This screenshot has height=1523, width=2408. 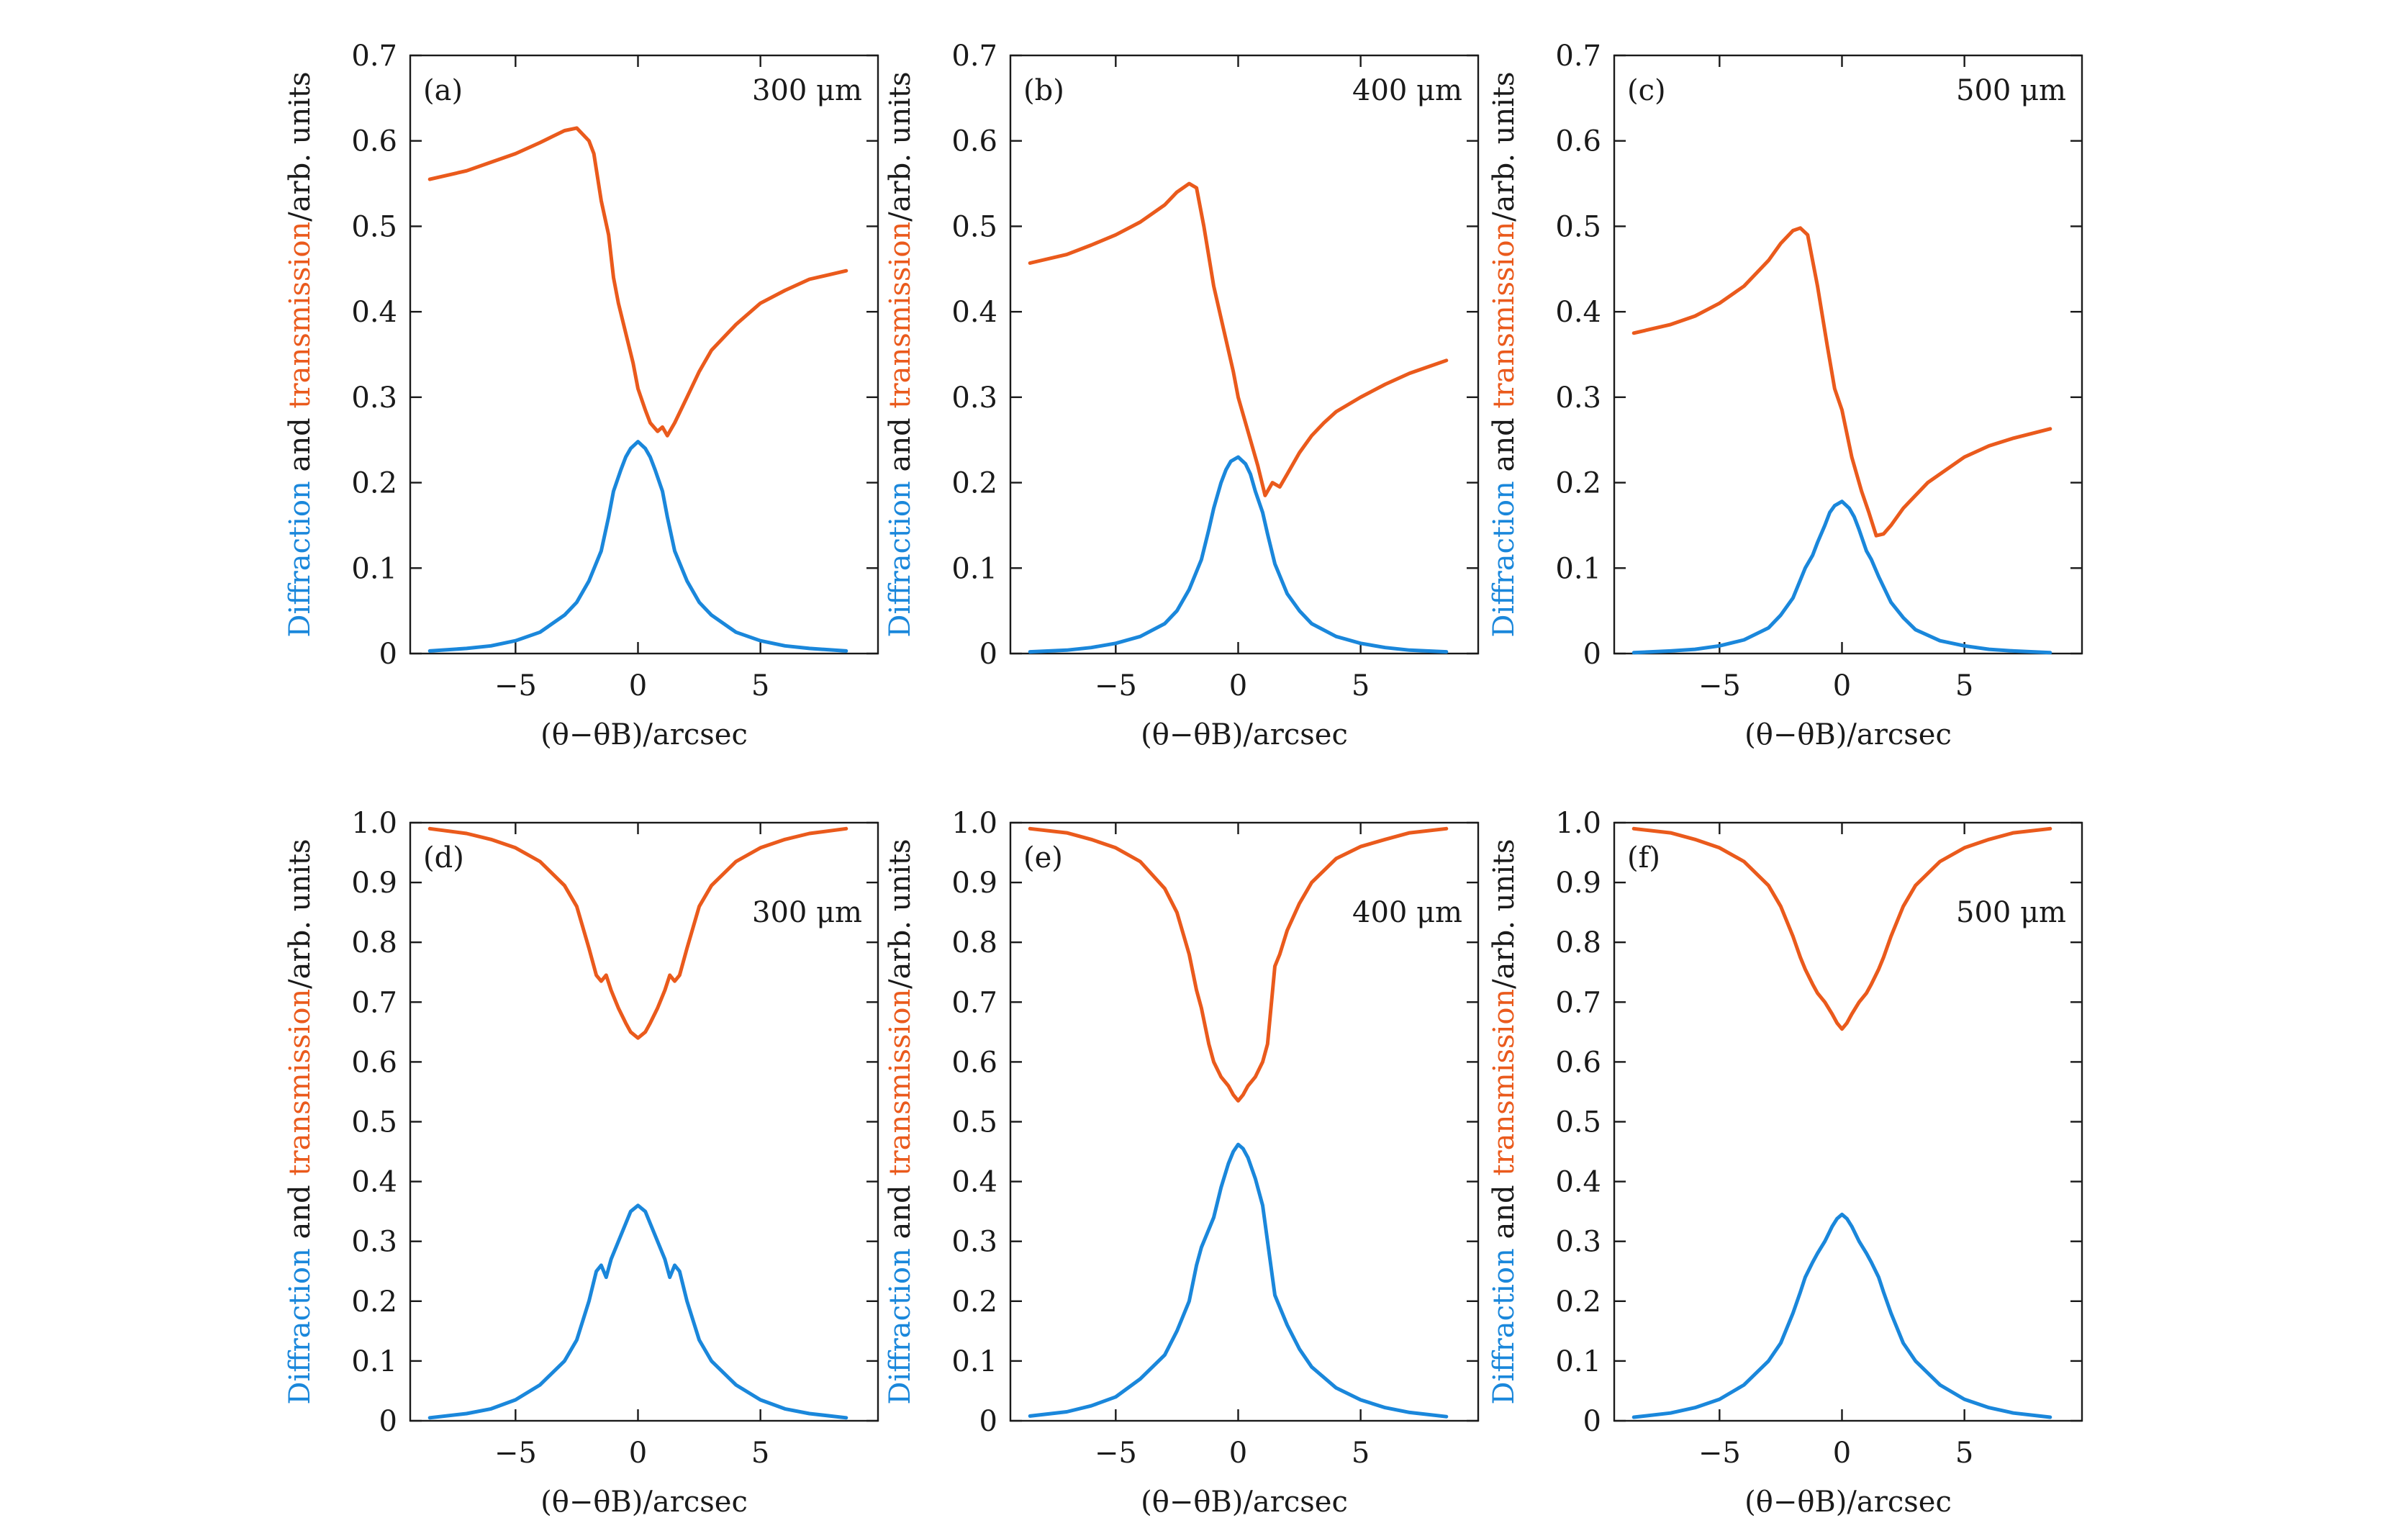 What do you see at coordinates (1043, 858) in the screenshot?
I see `panel-label: (e)` at bounding box center [1043, 858].